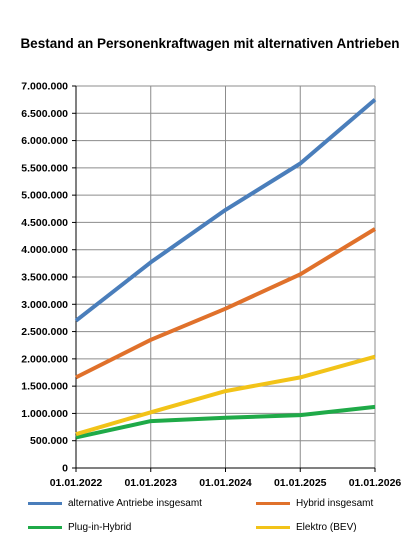  I want to click on x-tick-label: 01.01.2022, so click(76, 483).